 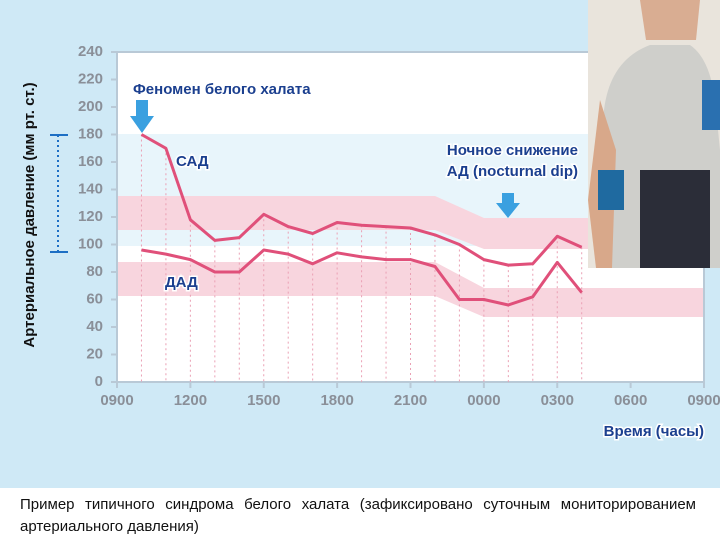 I want to click on range-bracket, so click(x=59, y=193).